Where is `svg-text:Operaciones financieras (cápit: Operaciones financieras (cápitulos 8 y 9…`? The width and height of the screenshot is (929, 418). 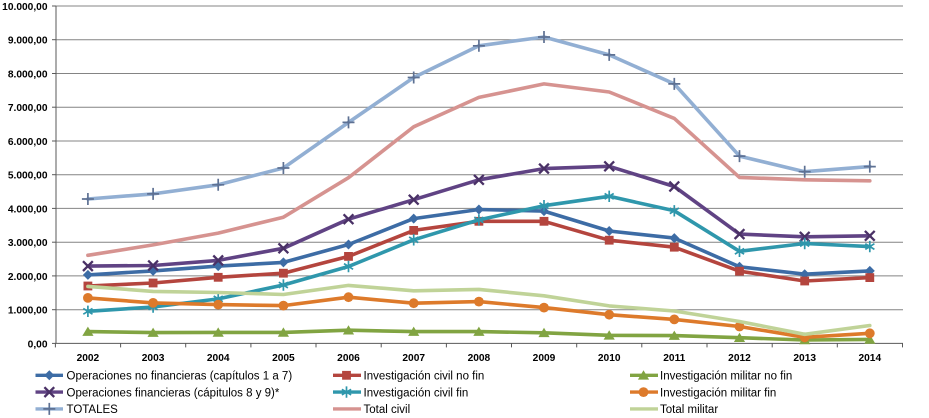 svg-text:Operaciones financieras (cápit: Operaciones financieras (cápitulos 8 y 9… is located at coordinates (173, 393).